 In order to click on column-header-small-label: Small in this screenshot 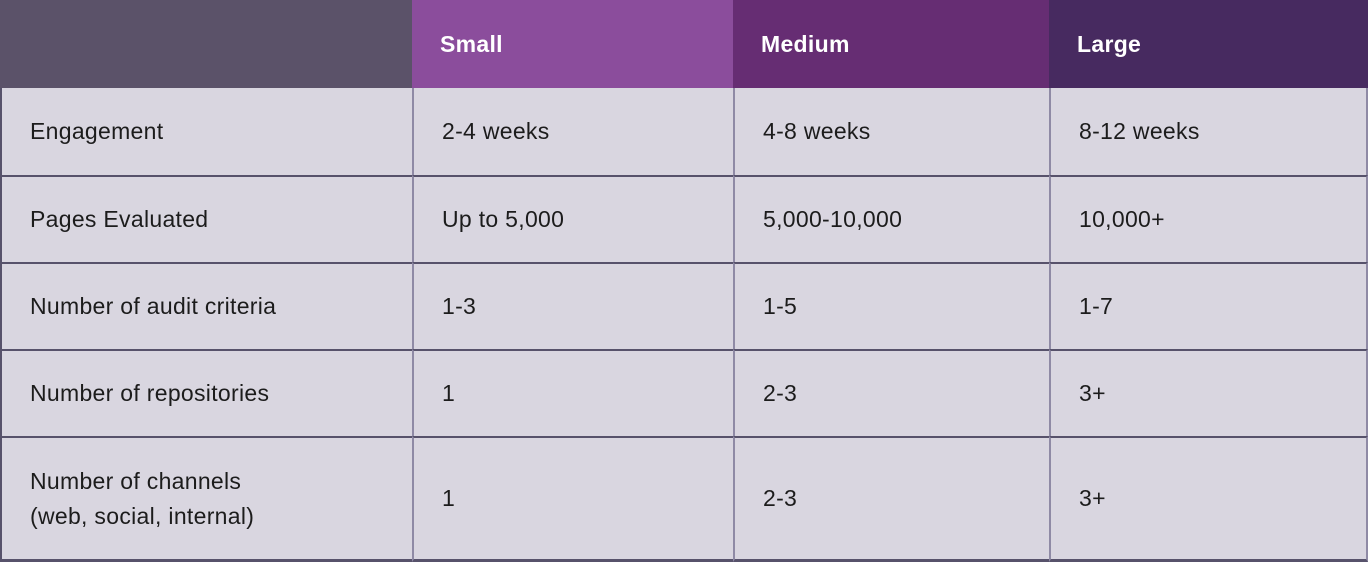, I will do `click(471, 43)`.